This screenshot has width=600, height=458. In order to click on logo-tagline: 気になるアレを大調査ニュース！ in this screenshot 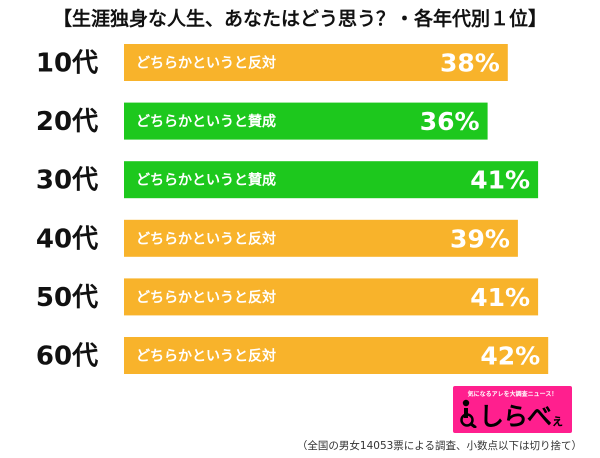, I will do `click(512, 394)`.